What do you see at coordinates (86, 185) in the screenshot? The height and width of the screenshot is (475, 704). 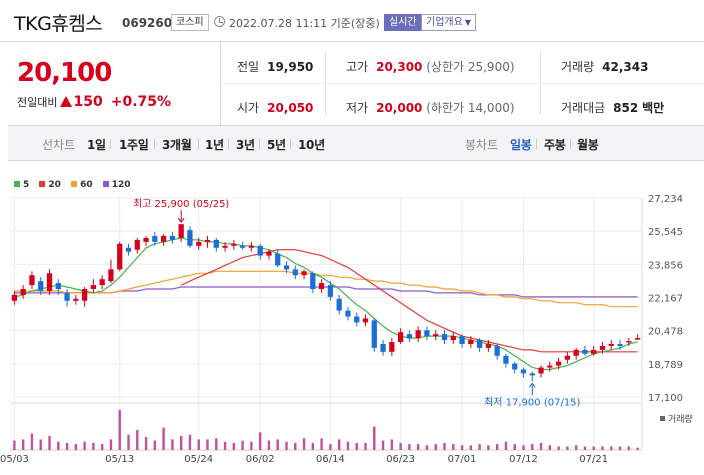 I see `legend-label: 60` at bounding box center [86, 185].